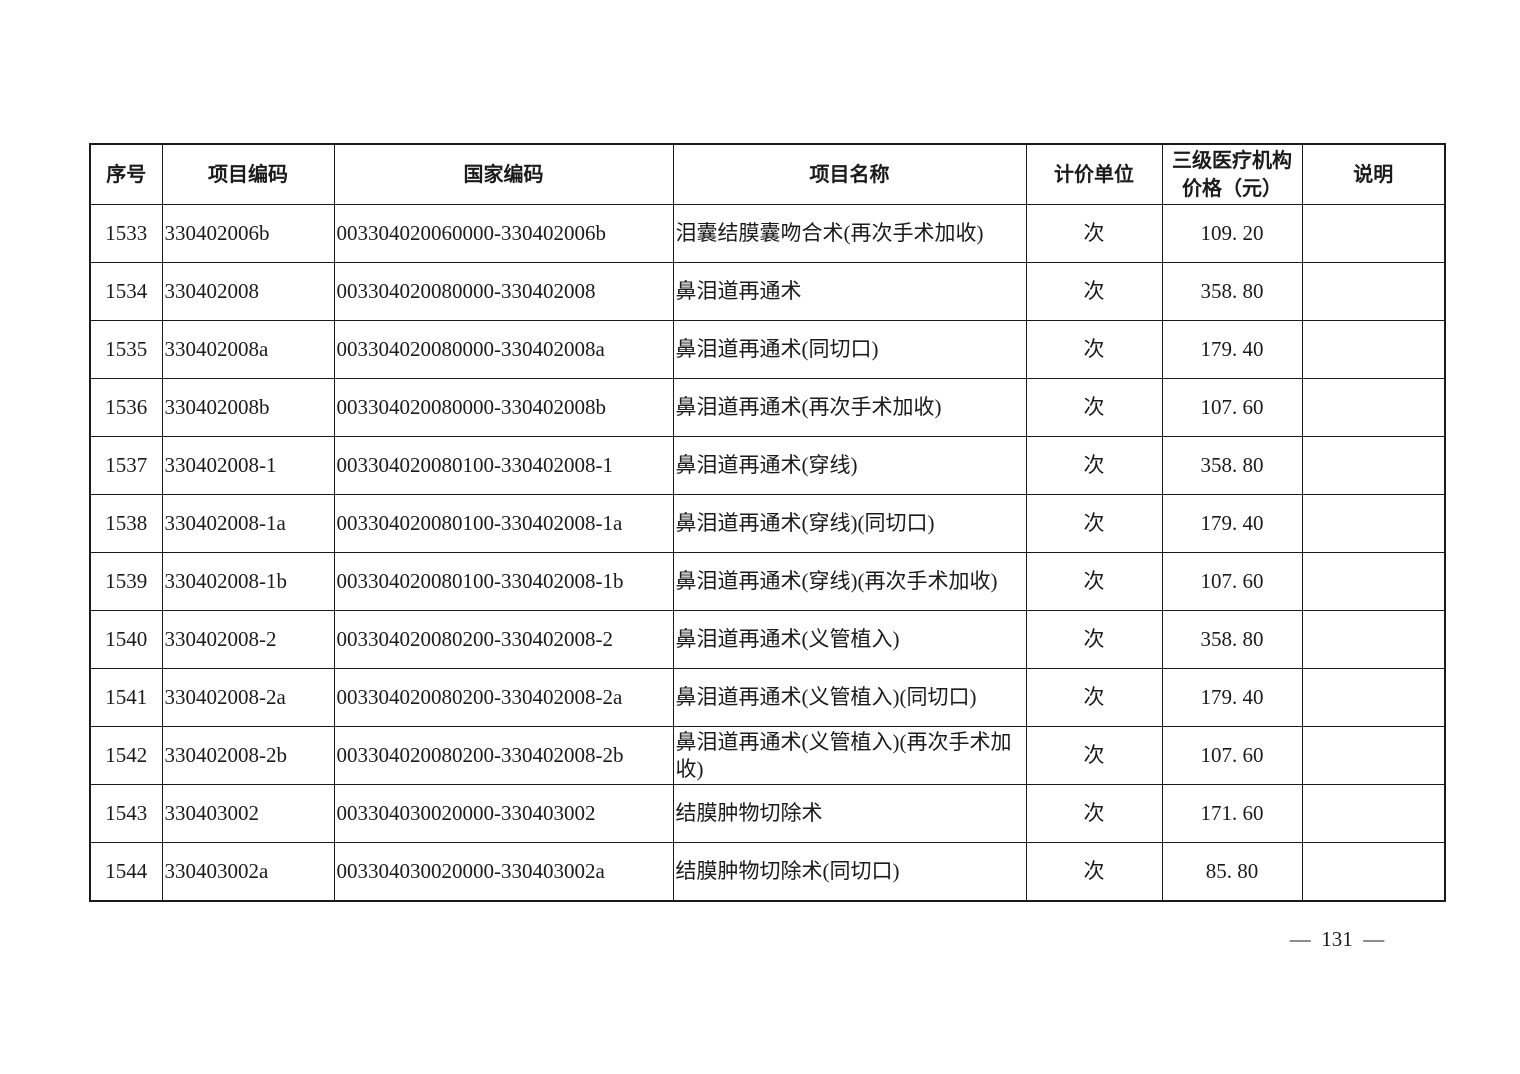 The width and height of the screenshot is (1520, 1074). Describe the element at coordinates (1232, 872) in the screenshot. I see `cell-price: 85. 80` at that location.